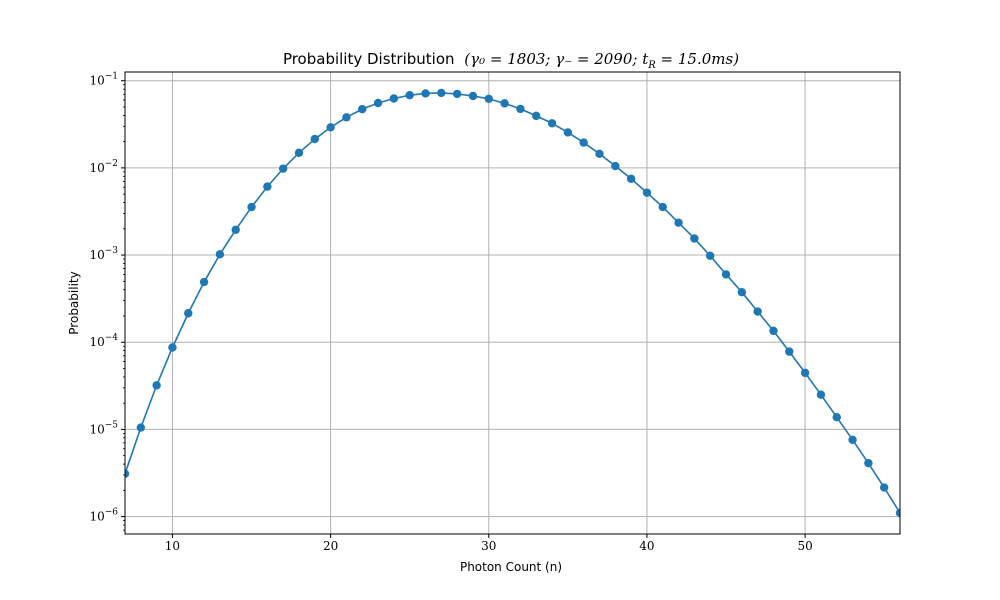 The width and height of the screenshot is (1000, 600). What do you see at coordinates (556, 59) in the screenshot?
I see `chart-title-params: (γ₀ = 1803; γ₋ = 2090; t` at bounding box center [556, 59].